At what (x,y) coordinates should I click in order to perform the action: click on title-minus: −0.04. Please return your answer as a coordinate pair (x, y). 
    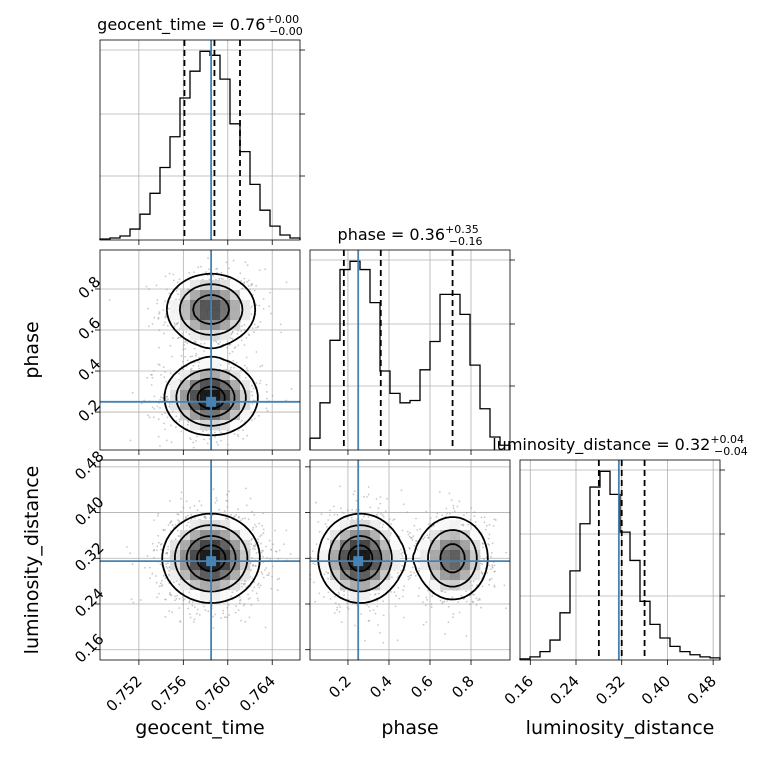
    Looking at the image, I should click on (731, 451).